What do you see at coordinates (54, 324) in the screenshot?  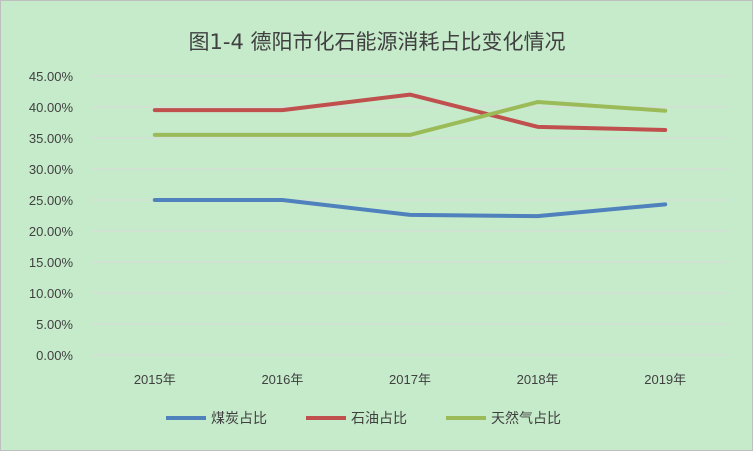 I see `y-tick-label: 5.00%` at bounding box center [54, 324].